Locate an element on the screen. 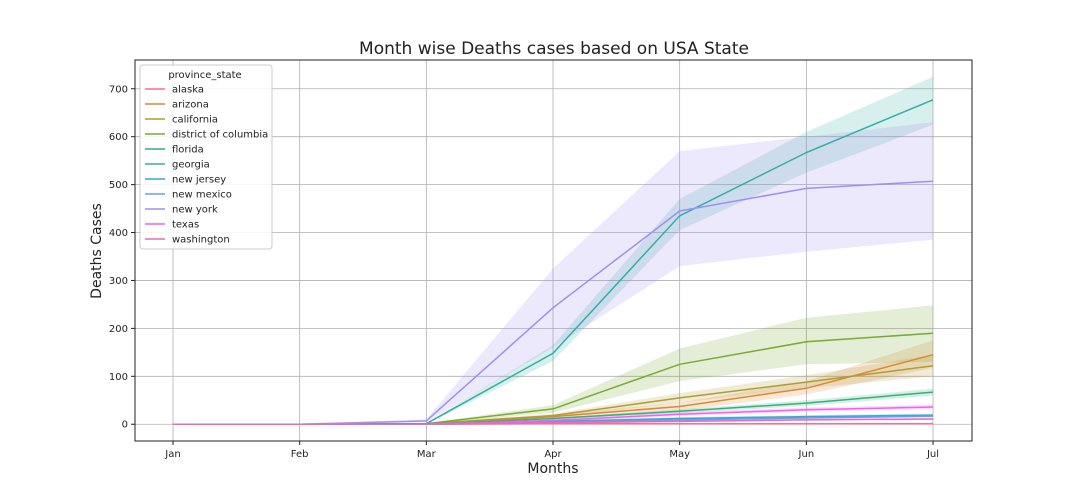 Image resolution: width=1080 pixels, height=504 pixels. y-tick-label: 100 is located at coordinates (118, 377).